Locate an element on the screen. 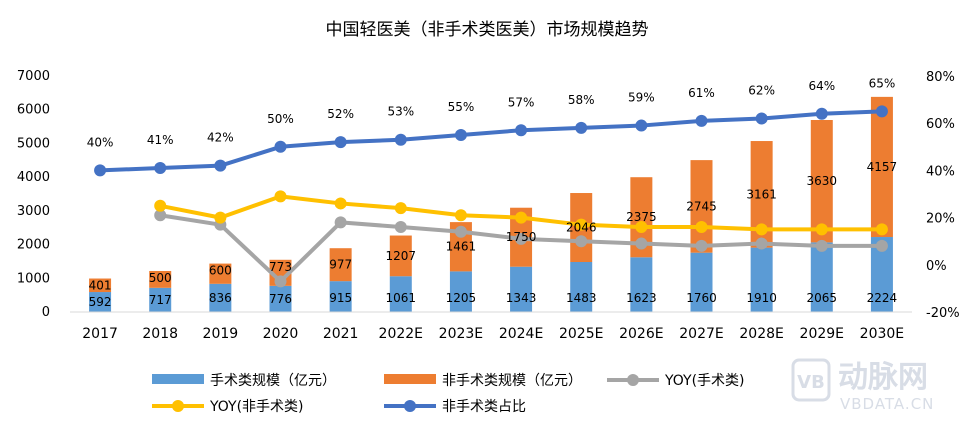  x-axis-tick: 2024E is located at coordinates (521, 334).